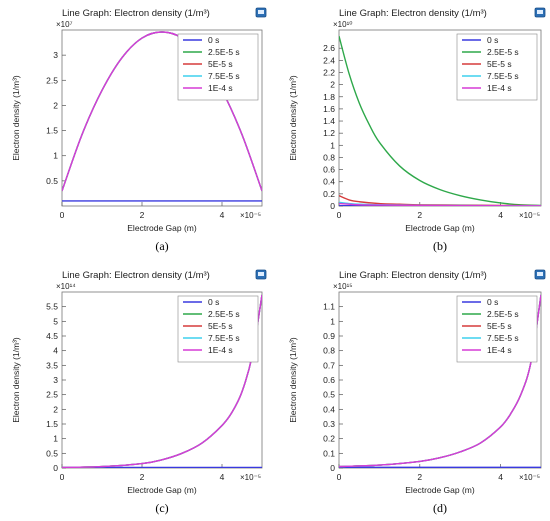 This screenshot has width=550, height=521. I want to click on panel-caption: (a), so click(161, 246).